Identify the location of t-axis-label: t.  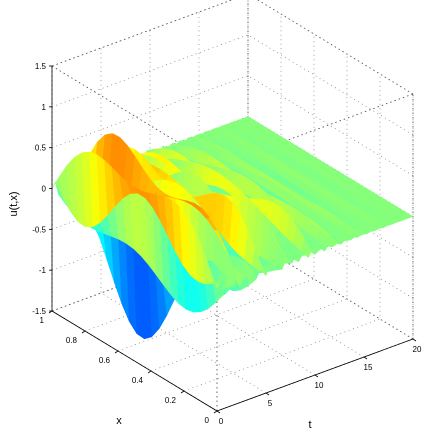
(309, 425).